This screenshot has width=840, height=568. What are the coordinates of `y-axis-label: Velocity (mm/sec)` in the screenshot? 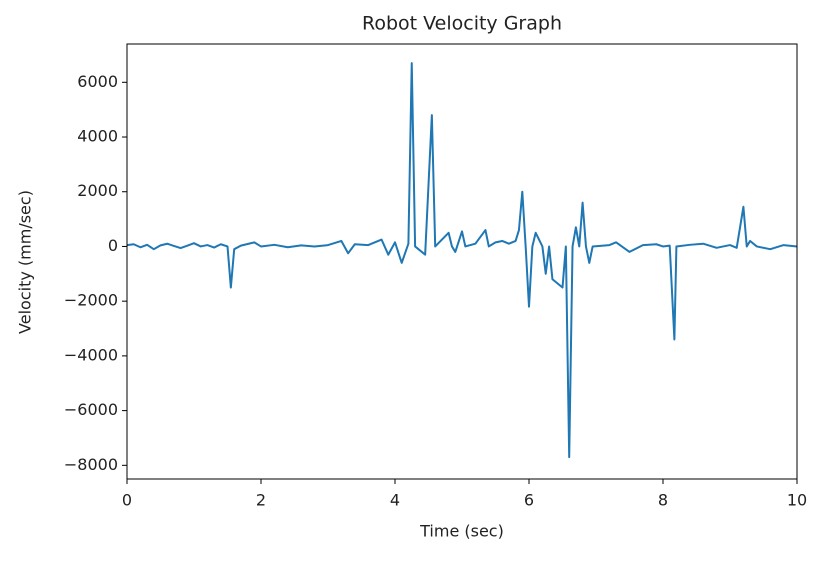 It's located at (25, 262).